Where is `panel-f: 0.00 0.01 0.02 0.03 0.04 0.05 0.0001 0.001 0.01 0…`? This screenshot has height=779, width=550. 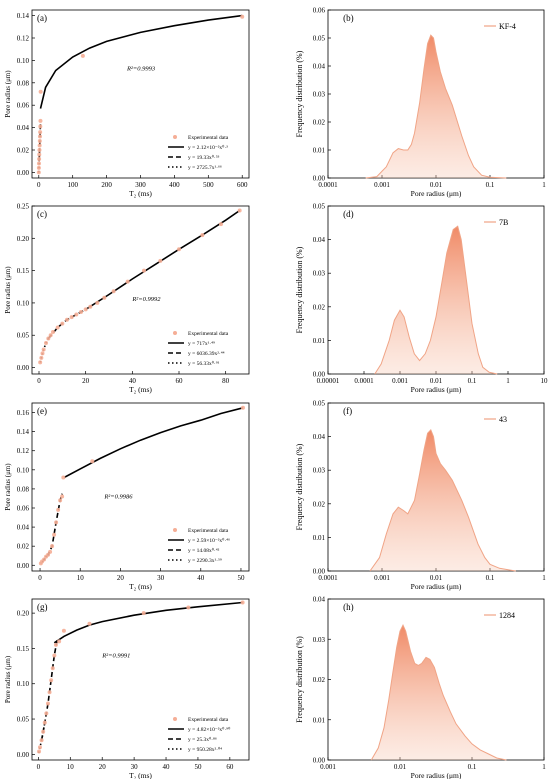
panel-f: 0.00 0.01 0.02 0.03 0.04 0.05 0.0001 0.001 0.01 0… is located at coordinates (420, 496).